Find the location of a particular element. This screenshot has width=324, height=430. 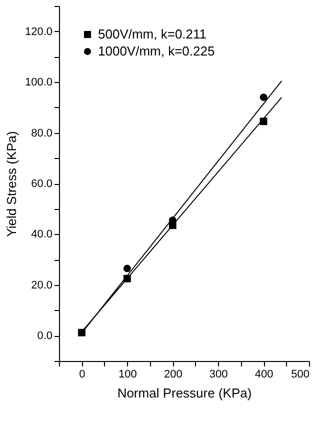

x-axis-title: Normal Pressure (KPa) is located at coordinates (184, 393).